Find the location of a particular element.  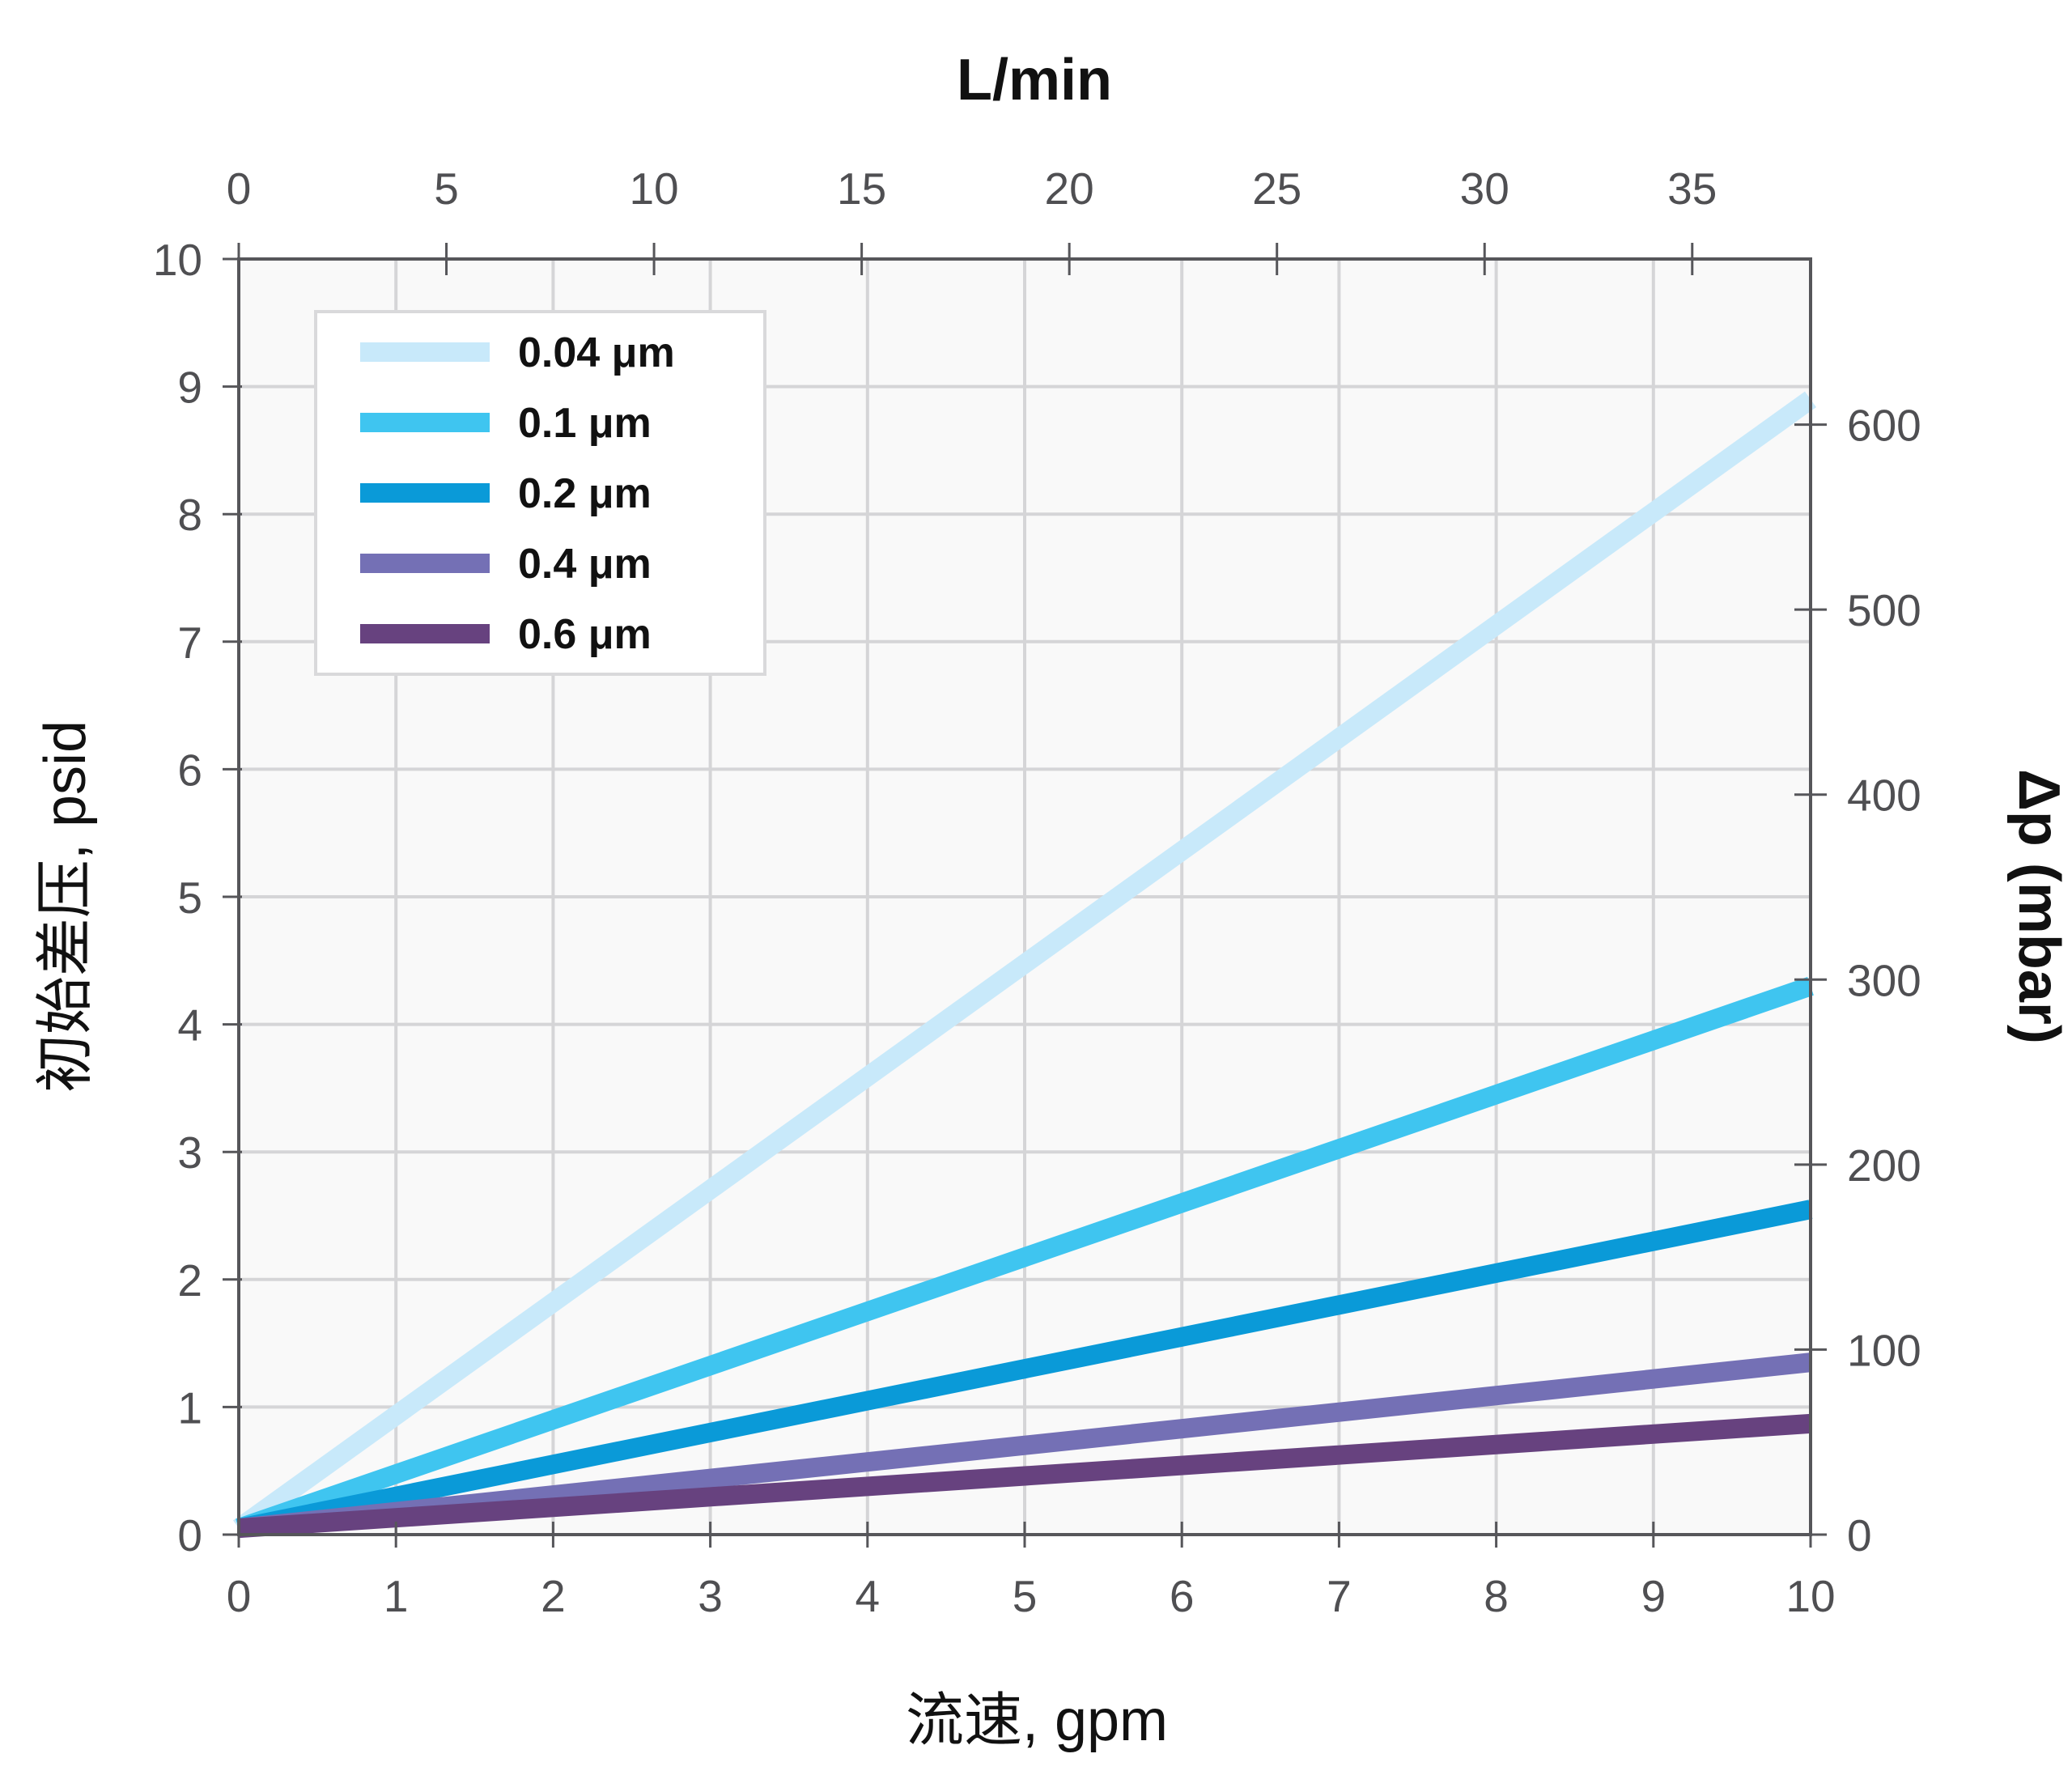

y-tick-label: 3 is located at coordinates (189, 1152).